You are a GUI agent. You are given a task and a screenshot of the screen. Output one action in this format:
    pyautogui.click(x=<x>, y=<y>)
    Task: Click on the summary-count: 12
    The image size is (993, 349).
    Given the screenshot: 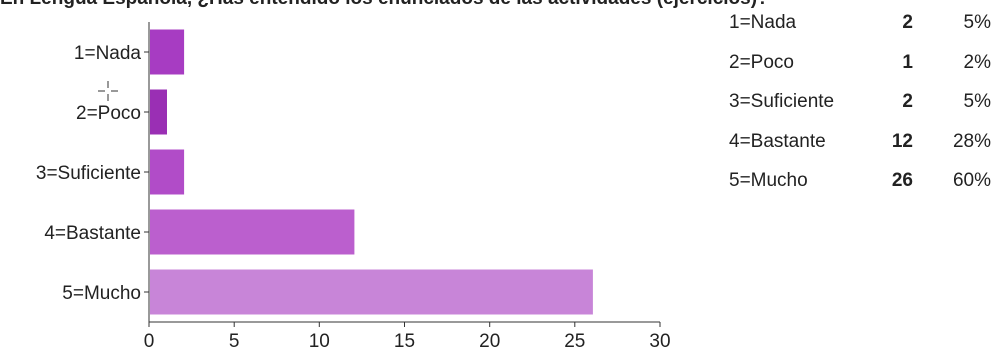 What is the action you would take?
    pyautogui.click(x=902, y=141)
    